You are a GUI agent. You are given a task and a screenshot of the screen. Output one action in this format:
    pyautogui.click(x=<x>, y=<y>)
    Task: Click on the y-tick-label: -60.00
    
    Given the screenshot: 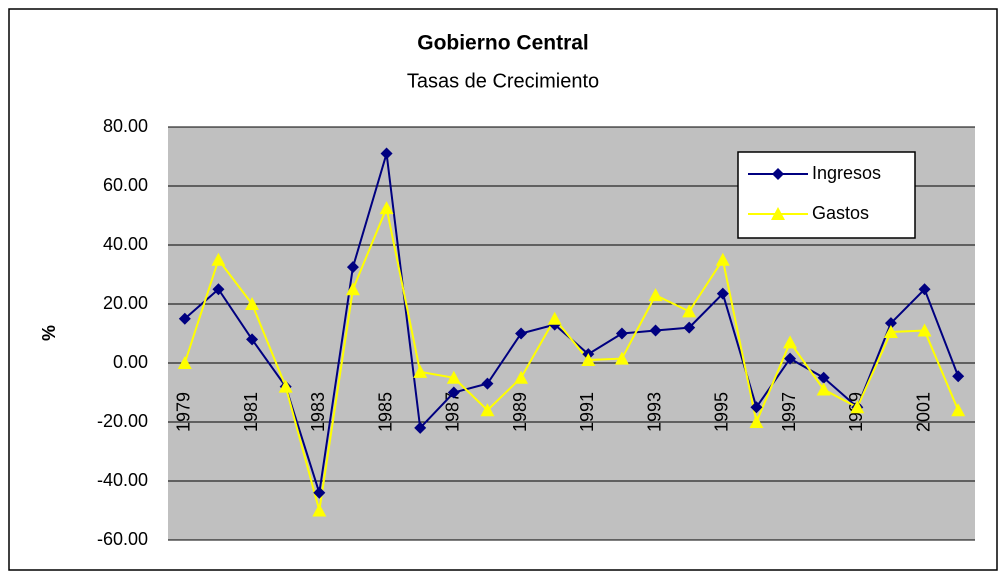 What is the action you would take?
    pyautogui.click(x=122, y=539)
    